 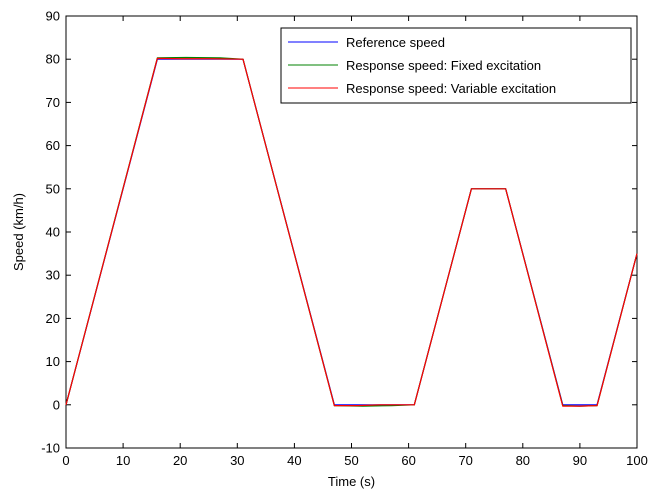 I want to click on y-tick-label-6: 50, so click(x=53, y=188).